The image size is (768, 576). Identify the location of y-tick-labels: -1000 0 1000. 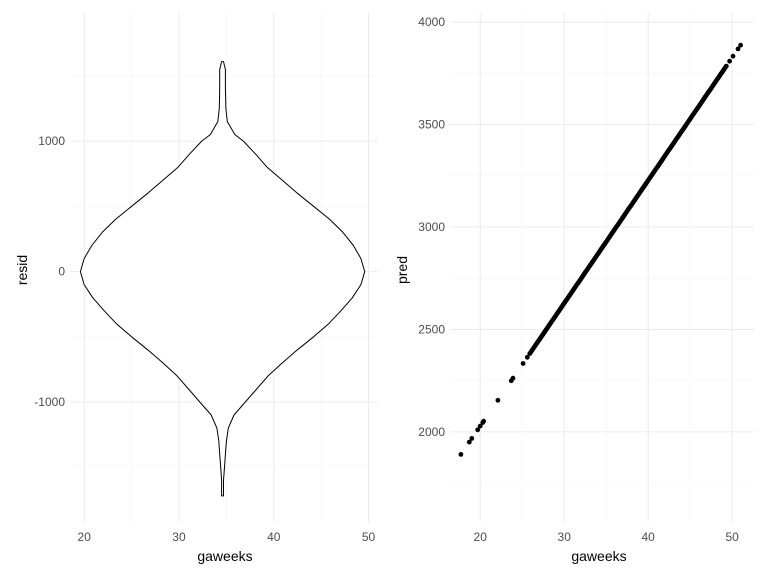
(49, 271).